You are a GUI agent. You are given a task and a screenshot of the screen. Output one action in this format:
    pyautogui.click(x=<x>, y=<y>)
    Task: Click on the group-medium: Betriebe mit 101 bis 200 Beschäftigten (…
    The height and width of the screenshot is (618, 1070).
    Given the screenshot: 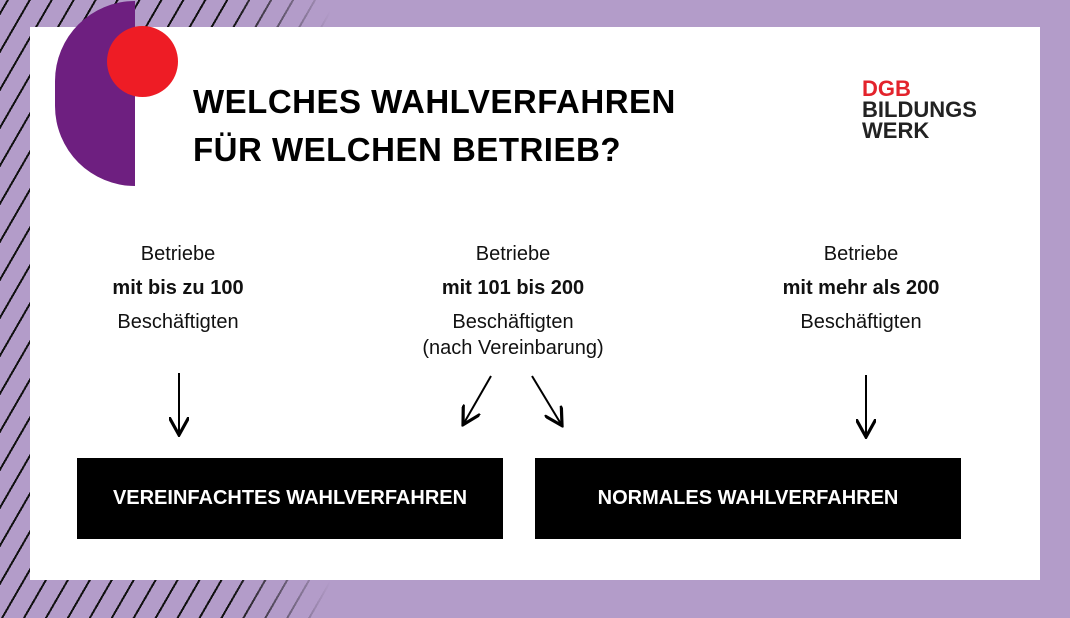 What is the action you would take?
    pyautogui.click(x=513, y=301)
    